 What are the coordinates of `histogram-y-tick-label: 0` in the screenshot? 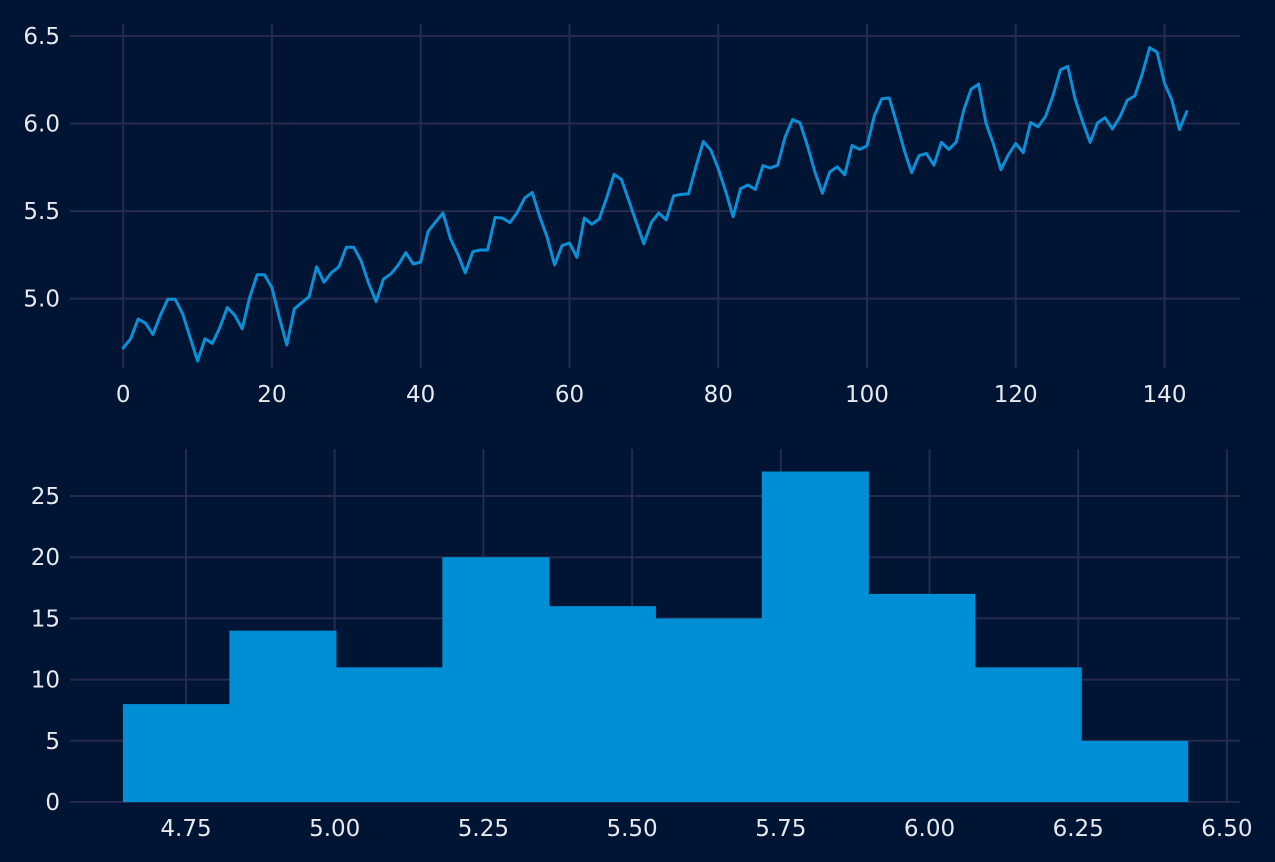 It's located at (52, 803).